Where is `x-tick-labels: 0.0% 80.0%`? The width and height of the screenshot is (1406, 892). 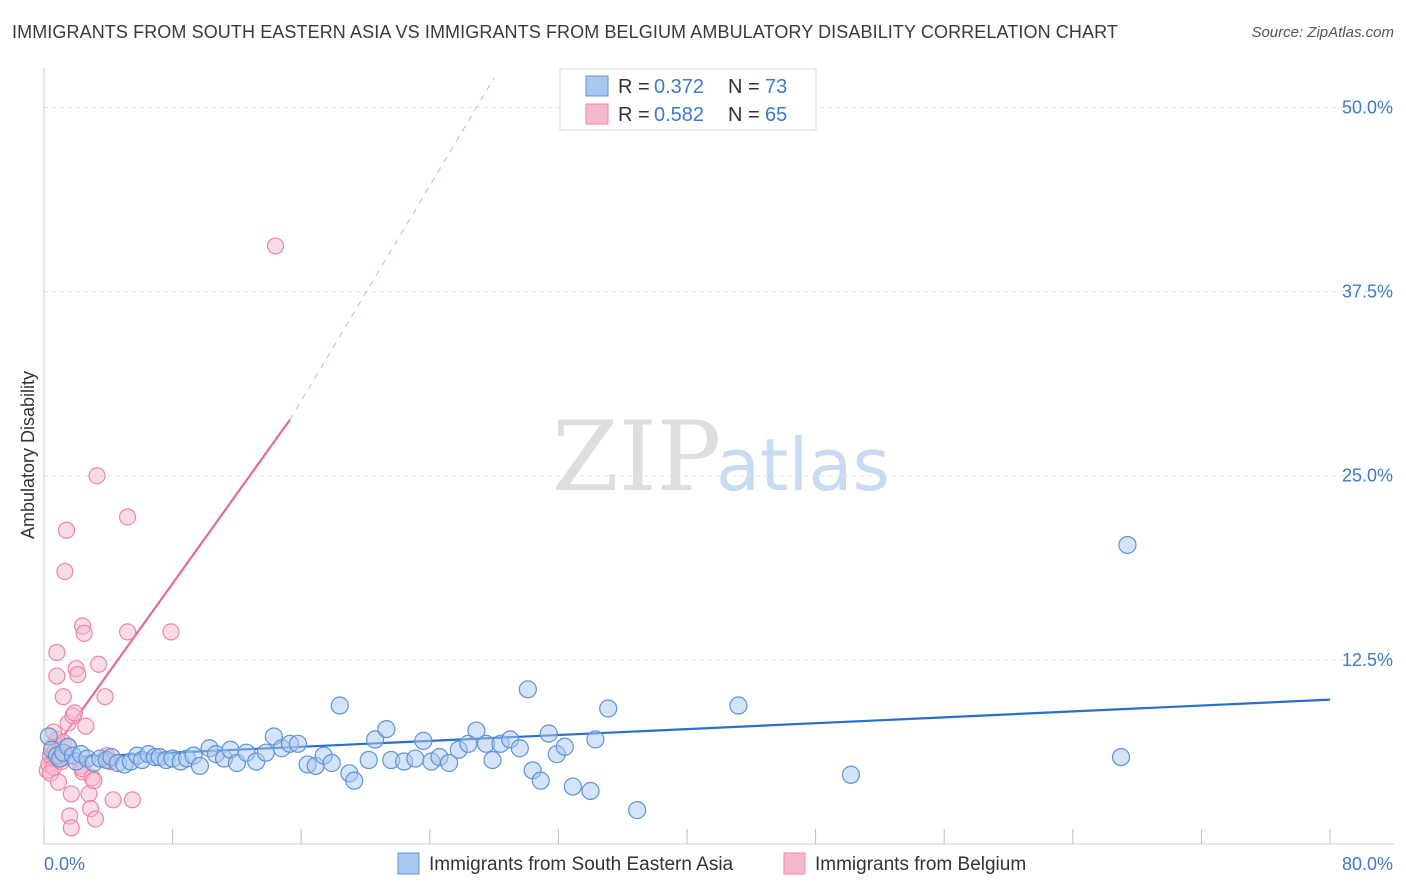
x-tick-labels: 0.0% 80.0% is located at coordinates (718, 864).